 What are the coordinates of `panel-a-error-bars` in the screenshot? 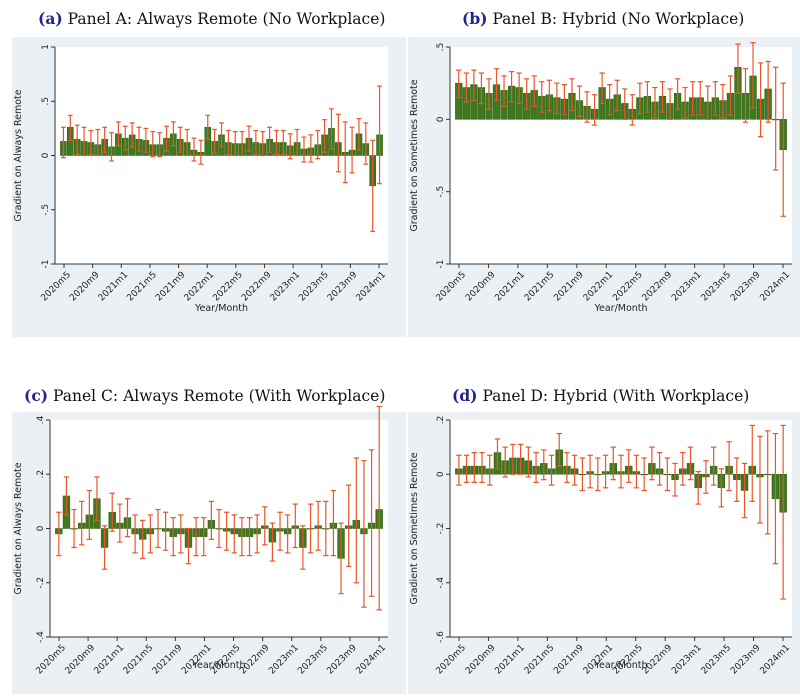 It's located at (221, 159).